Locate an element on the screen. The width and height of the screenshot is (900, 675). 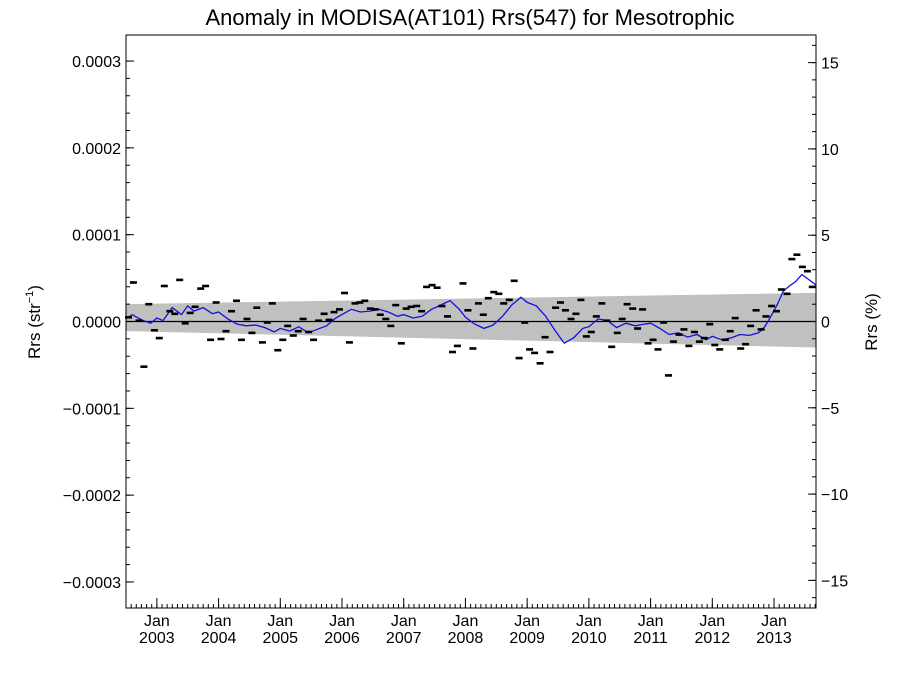
left-axis-label: Rrs (str−1) is located at coordinates (34, 322).